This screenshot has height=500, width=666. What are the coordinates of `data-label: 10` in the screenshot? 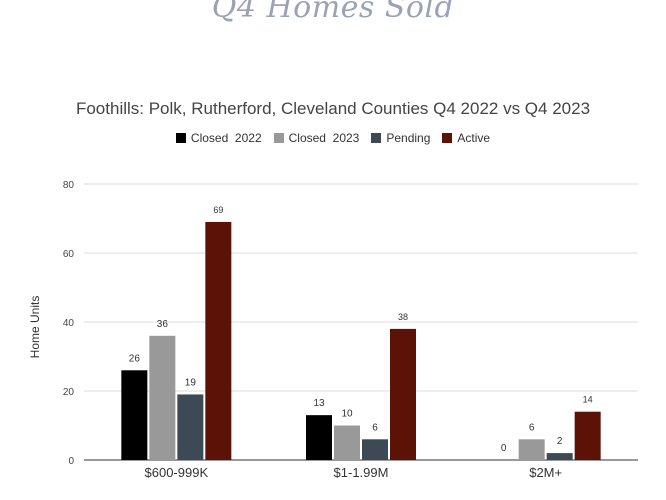 It's located at (347, 414).